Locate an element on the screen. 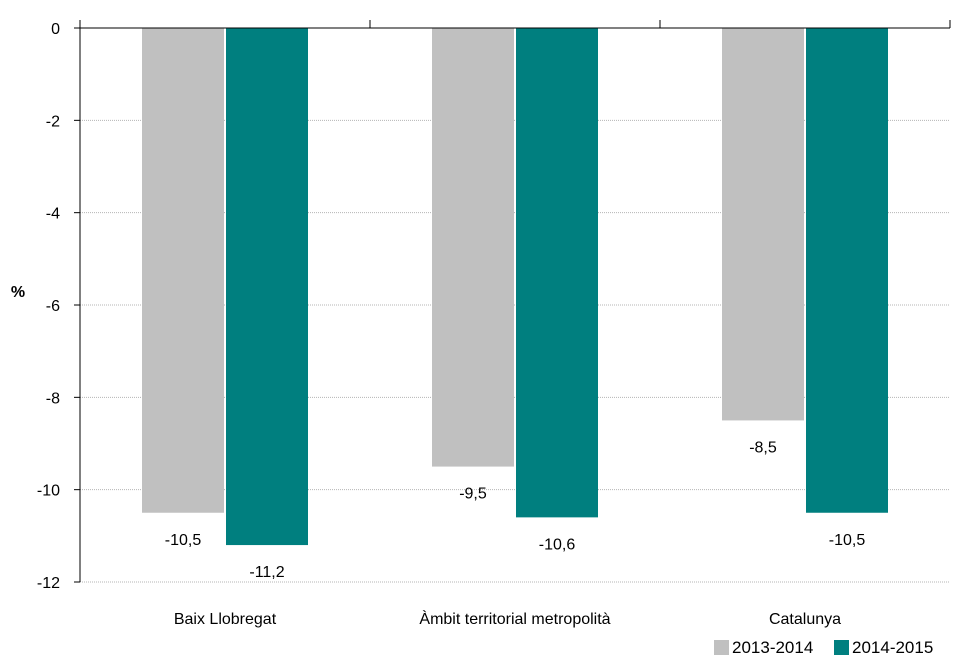  y-tick-label: -4 is located at coordinates (53, 214).